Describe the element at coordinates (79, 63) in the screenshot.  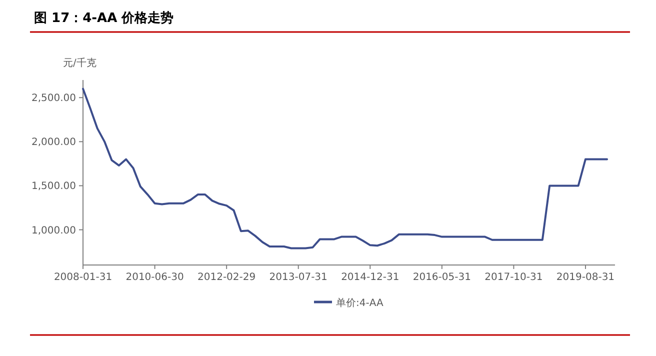
I see `y-axis-title: 元/千克` at that location.